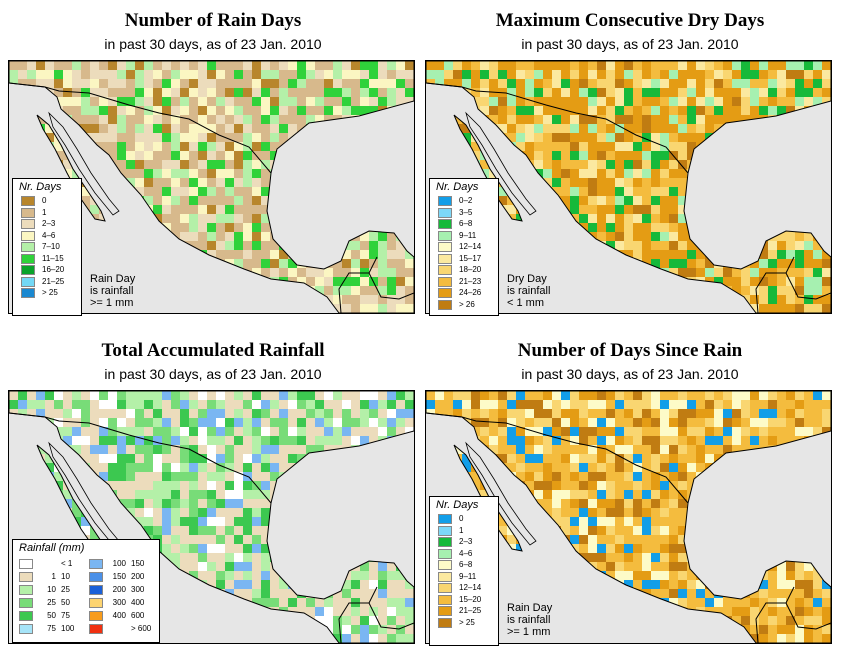 The image size is (846, 658). I want to click on legend-item: > 26, so click(464, 305).